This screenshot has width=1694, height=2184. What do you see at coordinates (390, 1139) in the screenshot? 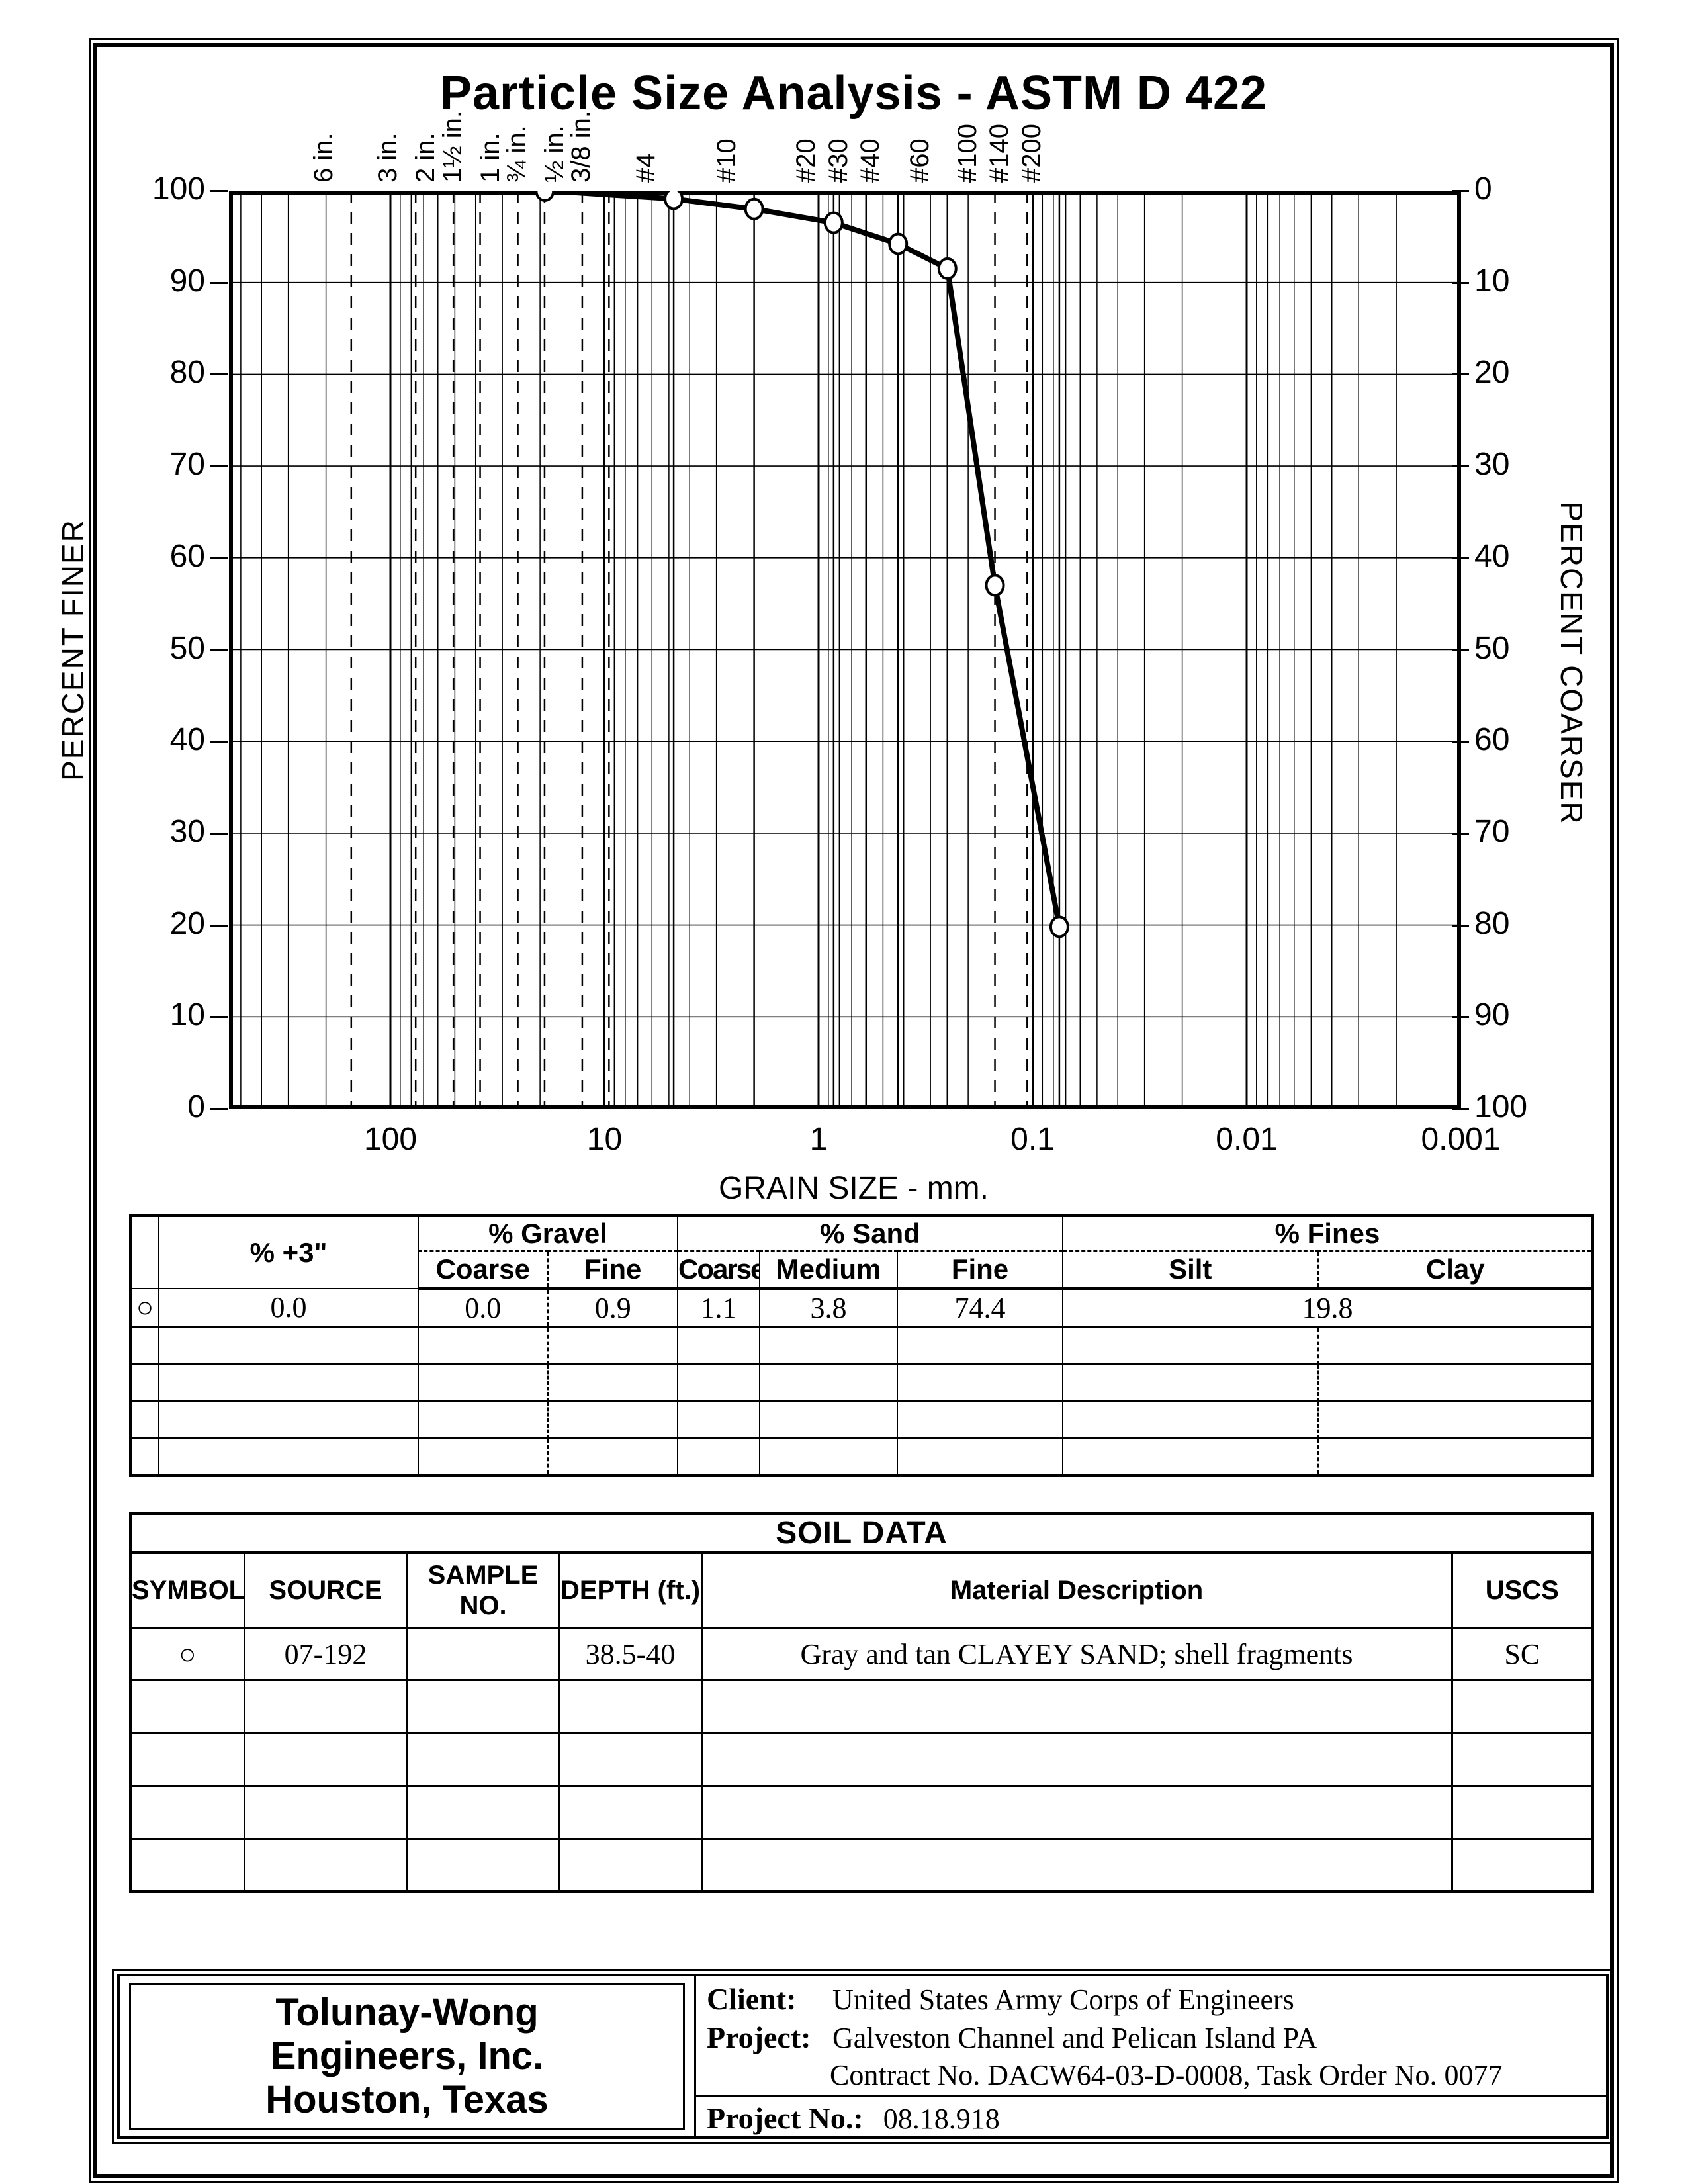
I see `x-tick-label: 100` at bounding box center [390, 1139].